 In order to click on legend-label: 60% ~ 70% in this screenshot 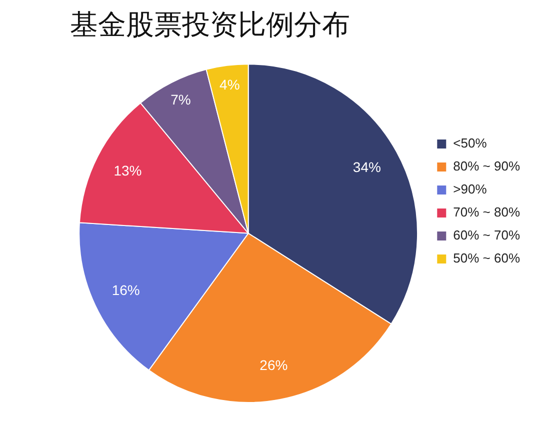, I will do `click(486, 235)`.